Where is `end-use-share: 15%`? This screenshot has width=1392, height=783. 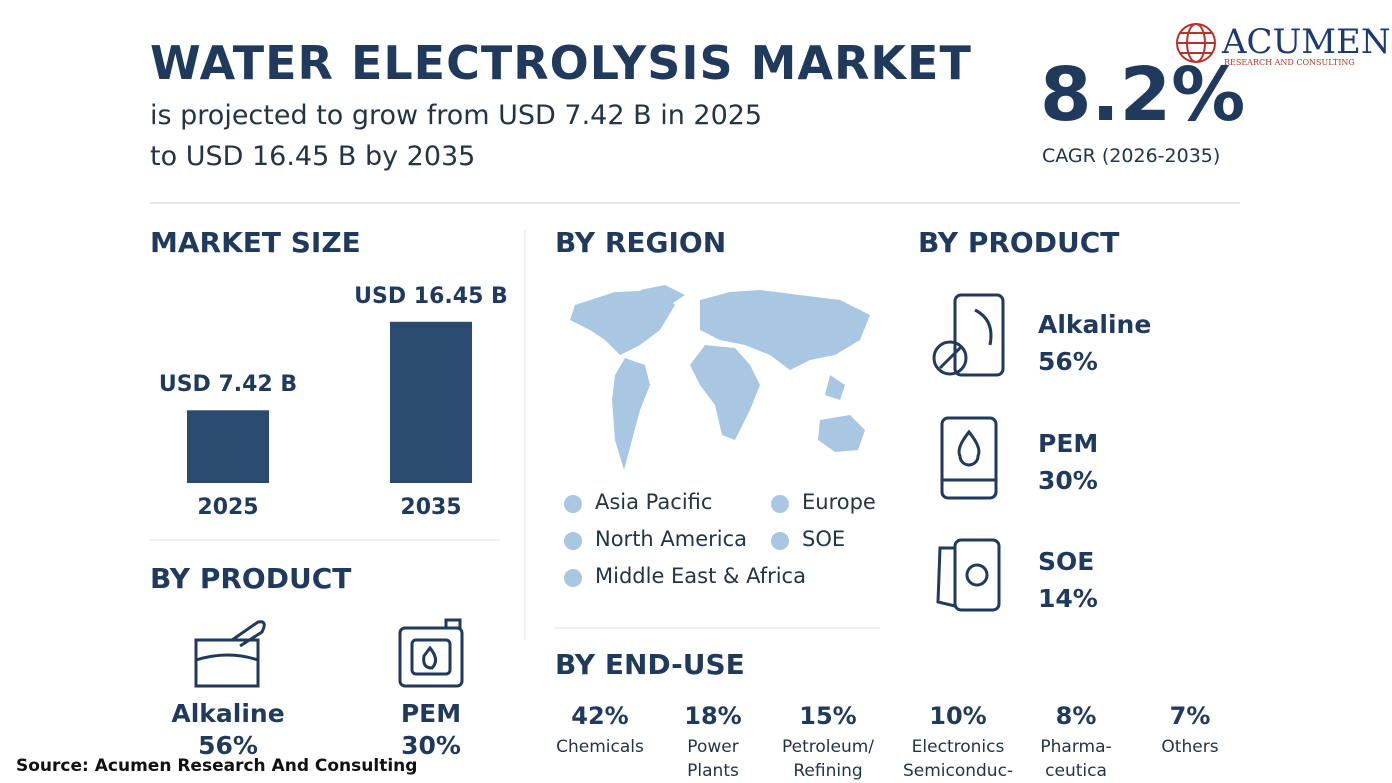
end-use-share: 15% is located at coordinates (828, 716).